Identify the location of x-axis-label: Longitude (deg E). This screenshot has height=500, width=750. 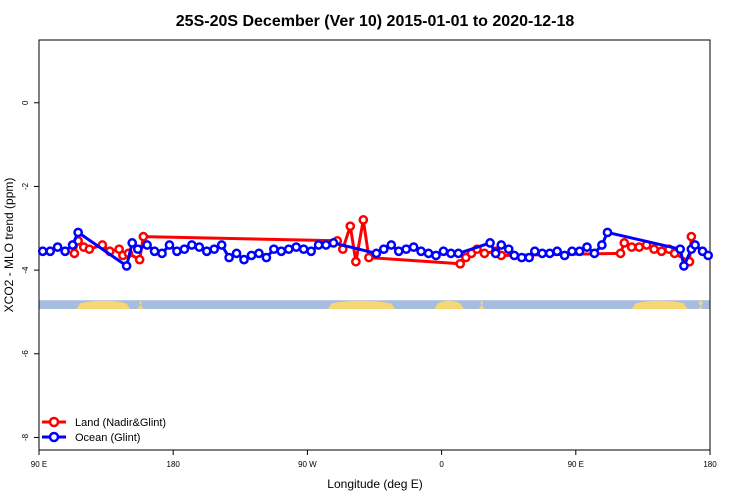
(374, 484).